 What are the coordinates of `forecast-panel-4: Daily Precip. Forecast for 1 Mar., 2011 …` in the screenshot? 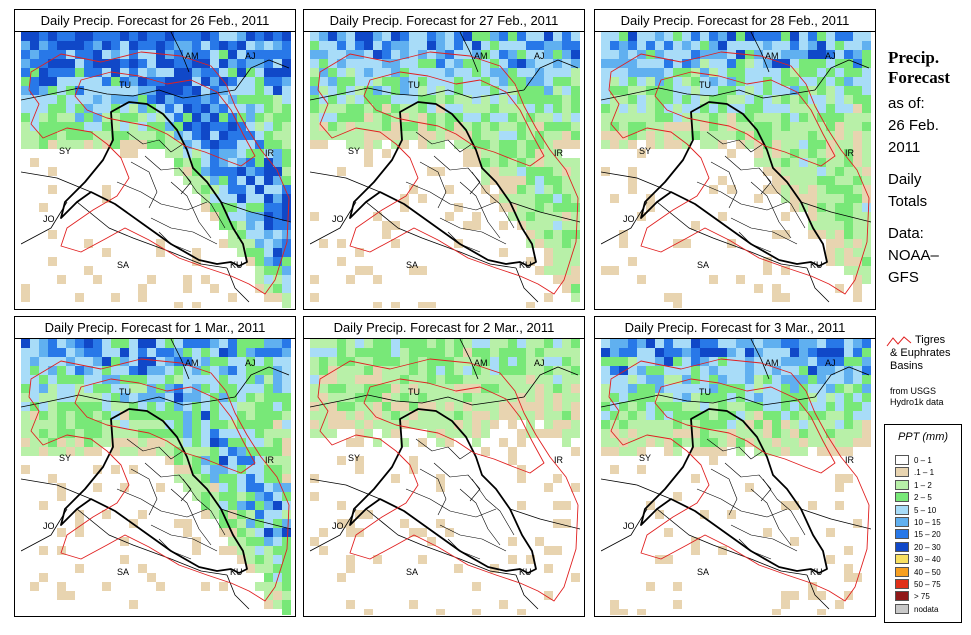 It's located at (155, 466).